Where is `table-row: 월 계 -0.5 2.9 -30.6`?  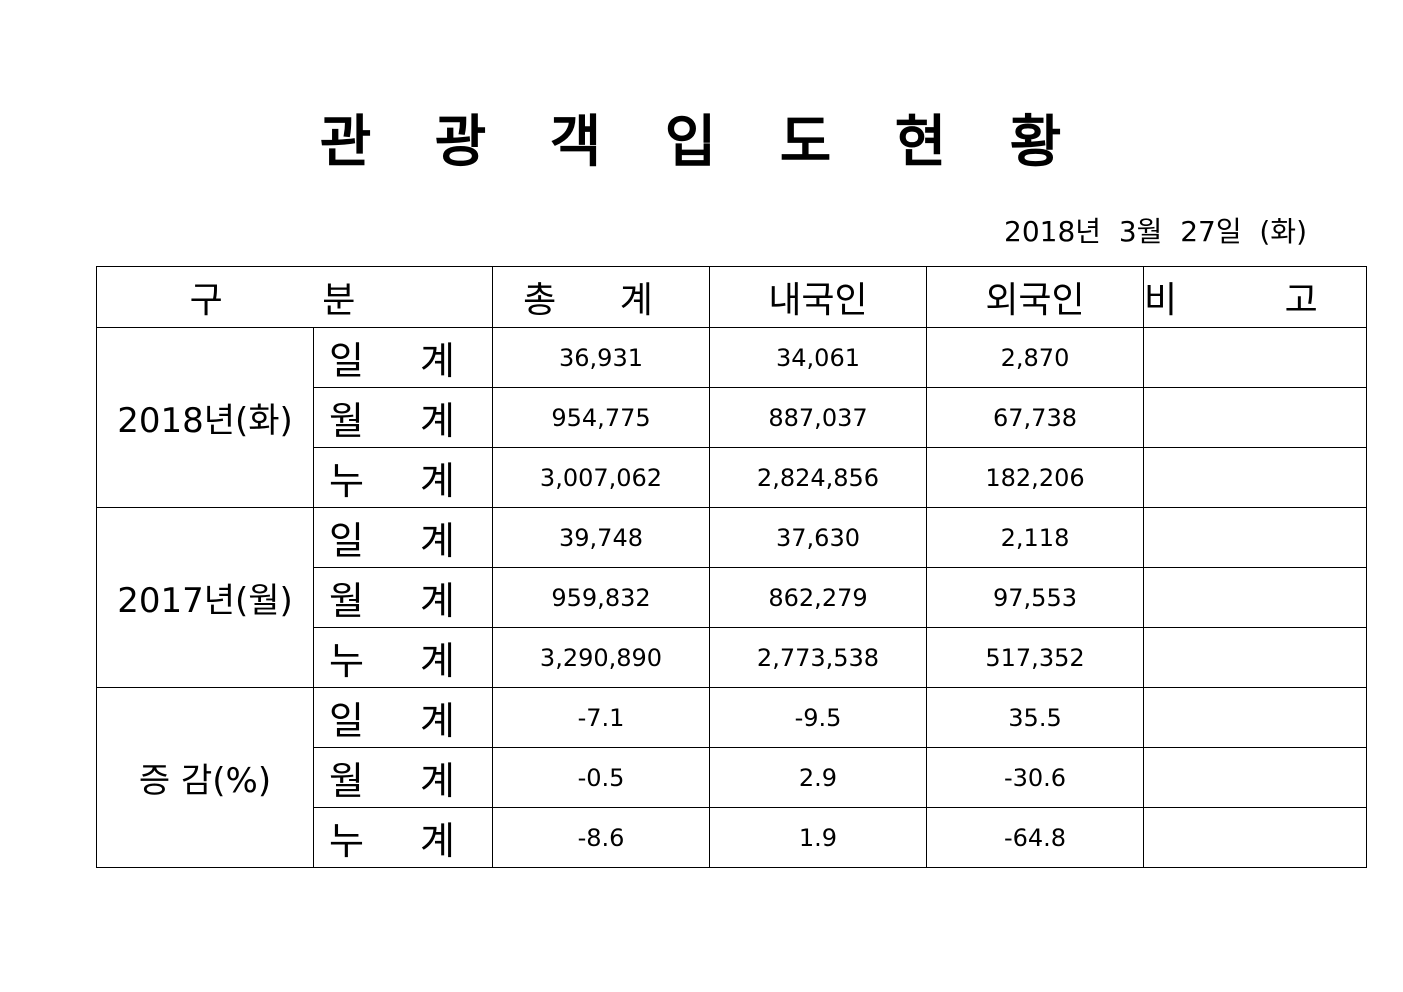
table-row: 월 계 -0.5 2.9 -30.6 is located at coordinates (732, 777).